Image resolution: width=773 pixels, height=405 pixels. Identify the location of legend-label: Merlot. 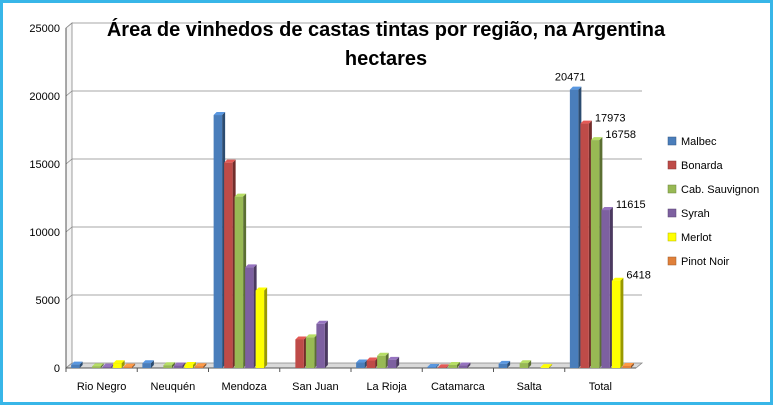
(696, 238).